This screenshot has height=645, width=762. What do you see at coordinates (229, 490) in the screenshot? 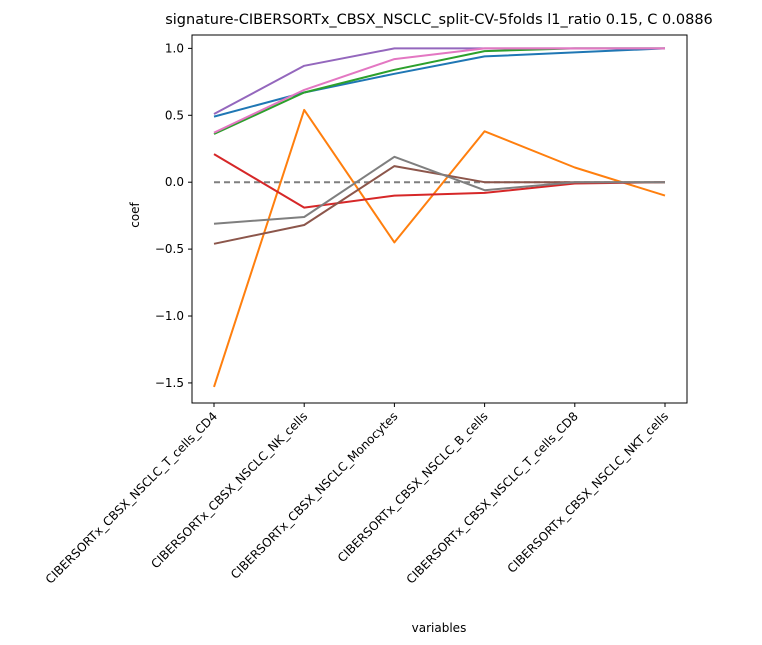
I see `x-tick-label: CIBERSORTx_CBSX_NSCLC_NK_cells` at bounding box center [229, 490].